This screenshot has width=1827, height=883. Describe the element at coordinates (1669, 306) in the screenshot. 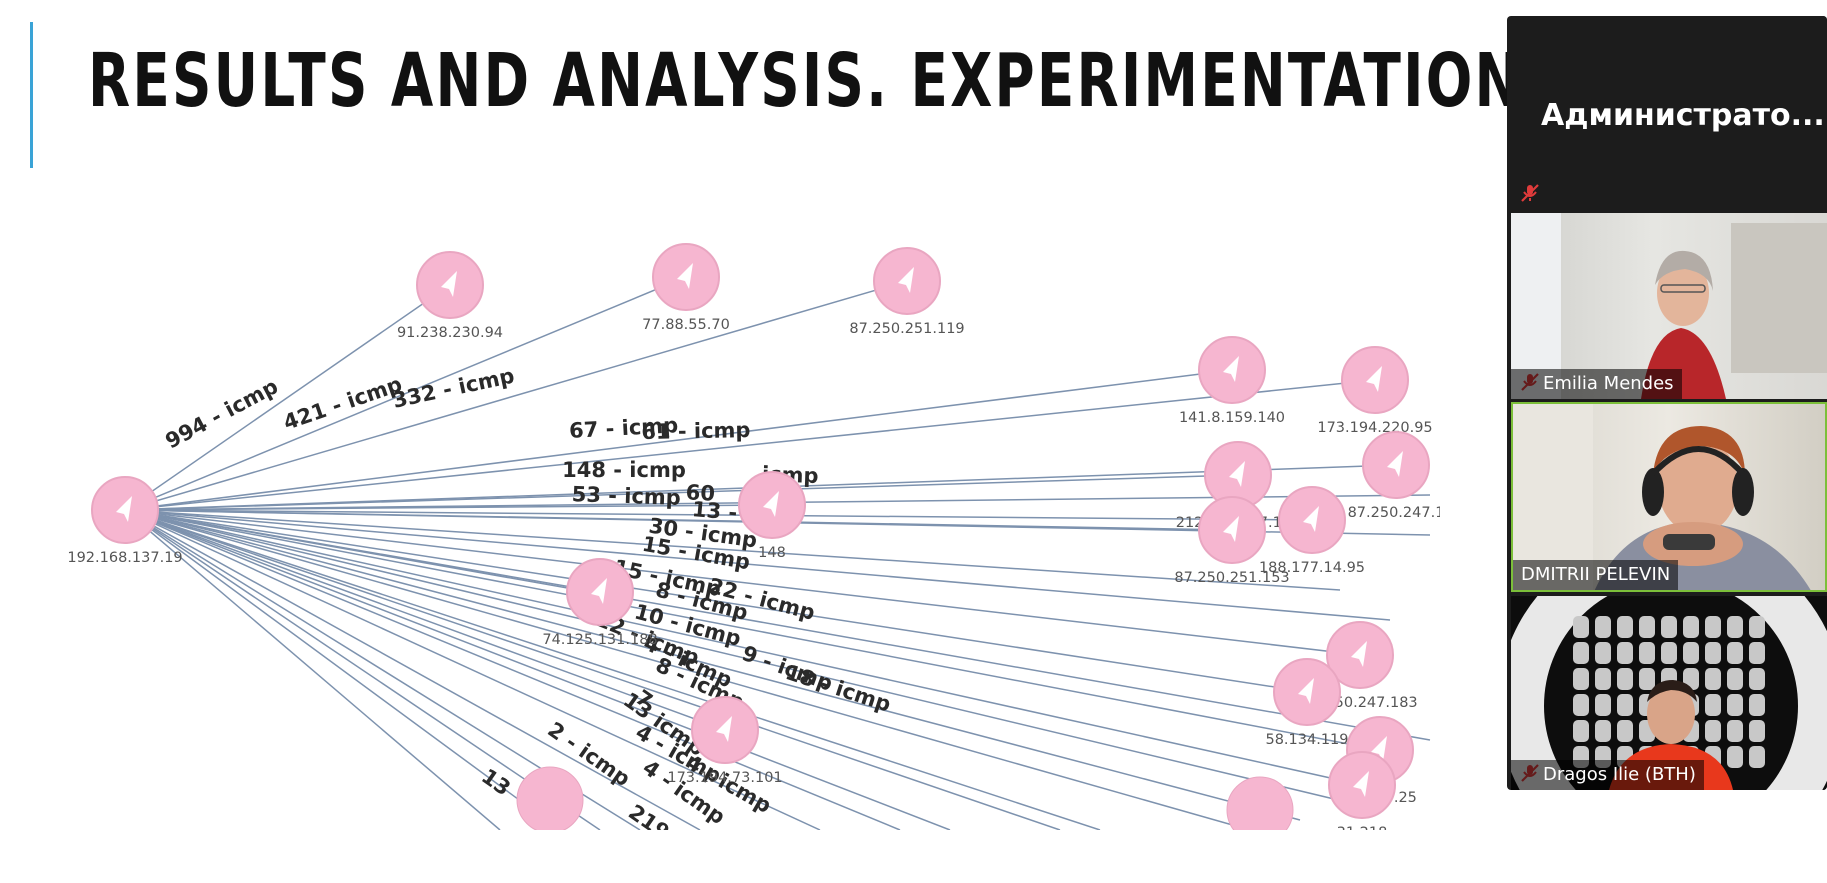

I see `participant-tile-emilia: Emilia Mendes` at that location.